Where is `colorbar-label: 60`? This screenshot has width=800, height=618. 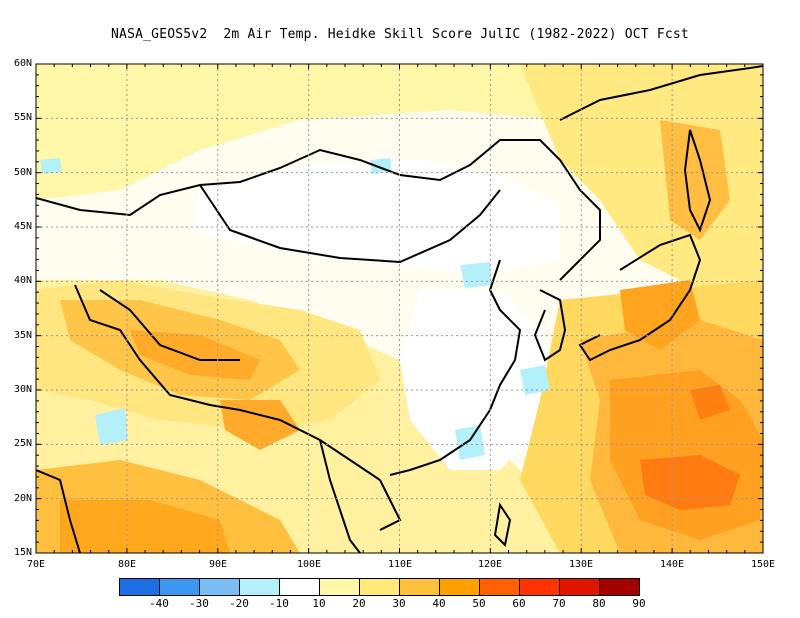 colorbar-label: 60 is located at coordinates (519, 603).